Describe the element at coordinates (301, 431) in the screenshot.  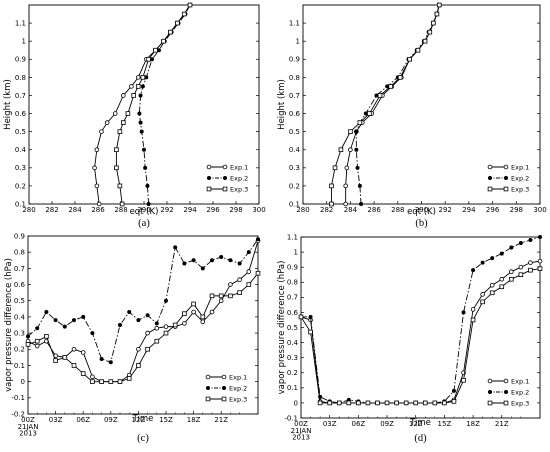
I see `x-tick-sublabel: 21JAN` at that location.